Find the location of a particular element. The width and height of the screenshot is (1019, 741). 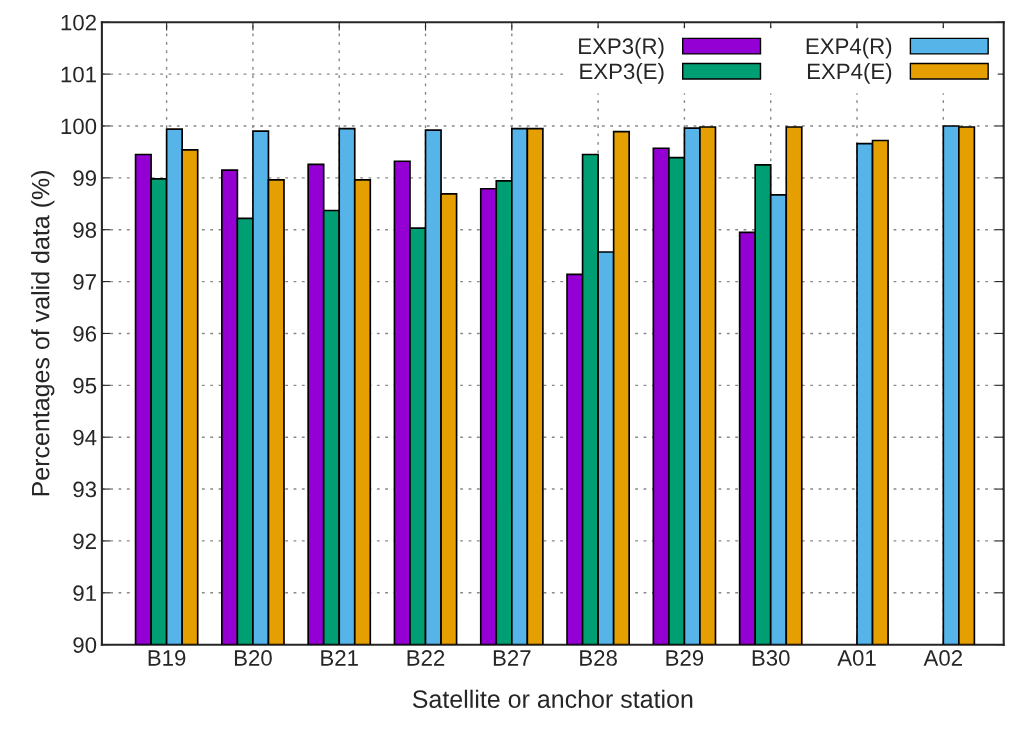

legend-label: EXP4(E) is located at coordinates (849, 73).